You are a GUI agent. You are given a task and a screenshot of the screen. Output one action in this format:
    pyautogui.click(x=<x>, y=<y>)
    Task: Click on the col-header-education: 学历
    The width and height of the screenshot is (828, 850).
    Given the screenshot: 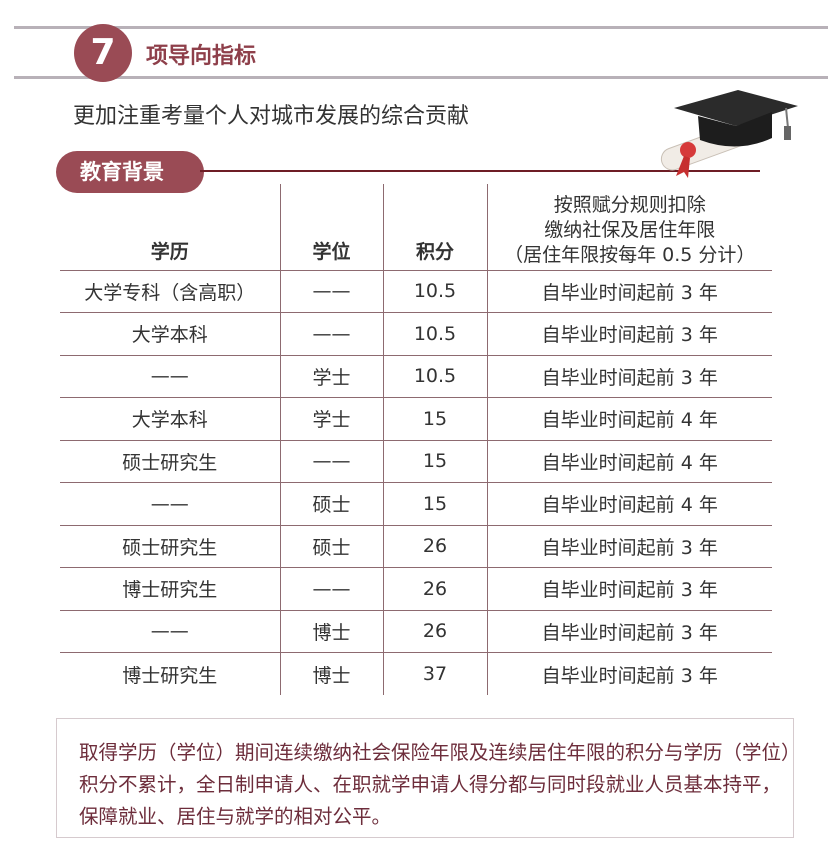 What is the action you would take?
    pyautogui.click(x=170, y=227)
    